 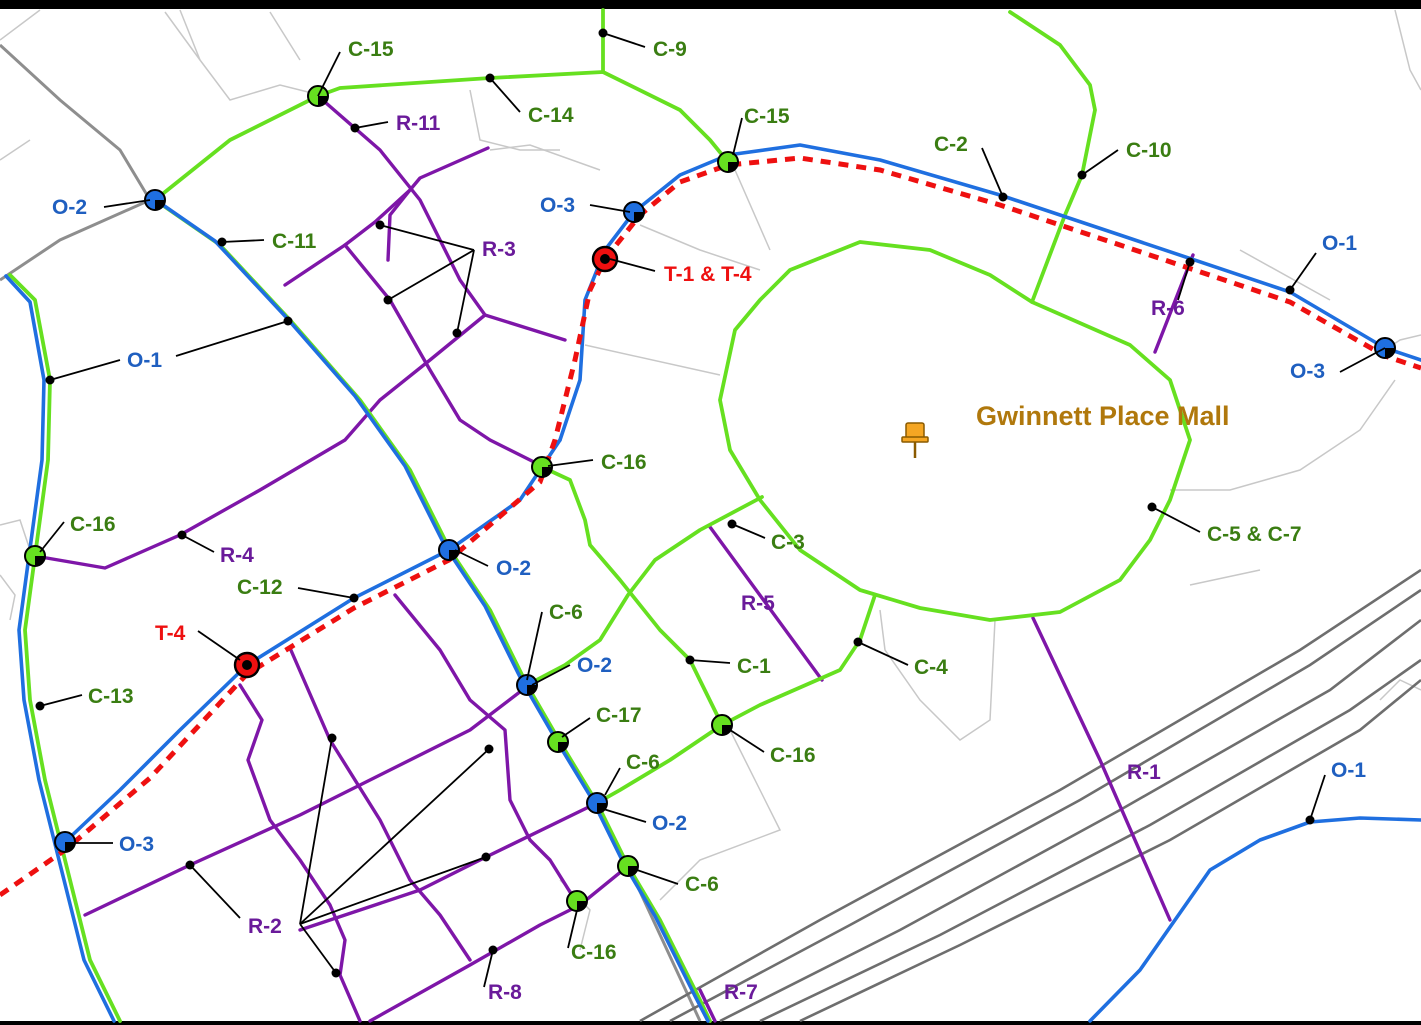 What do you see at coordinates (670, 49) in the screenshot?
I see `label-c9: C-9` at bounding box center [670, 49].